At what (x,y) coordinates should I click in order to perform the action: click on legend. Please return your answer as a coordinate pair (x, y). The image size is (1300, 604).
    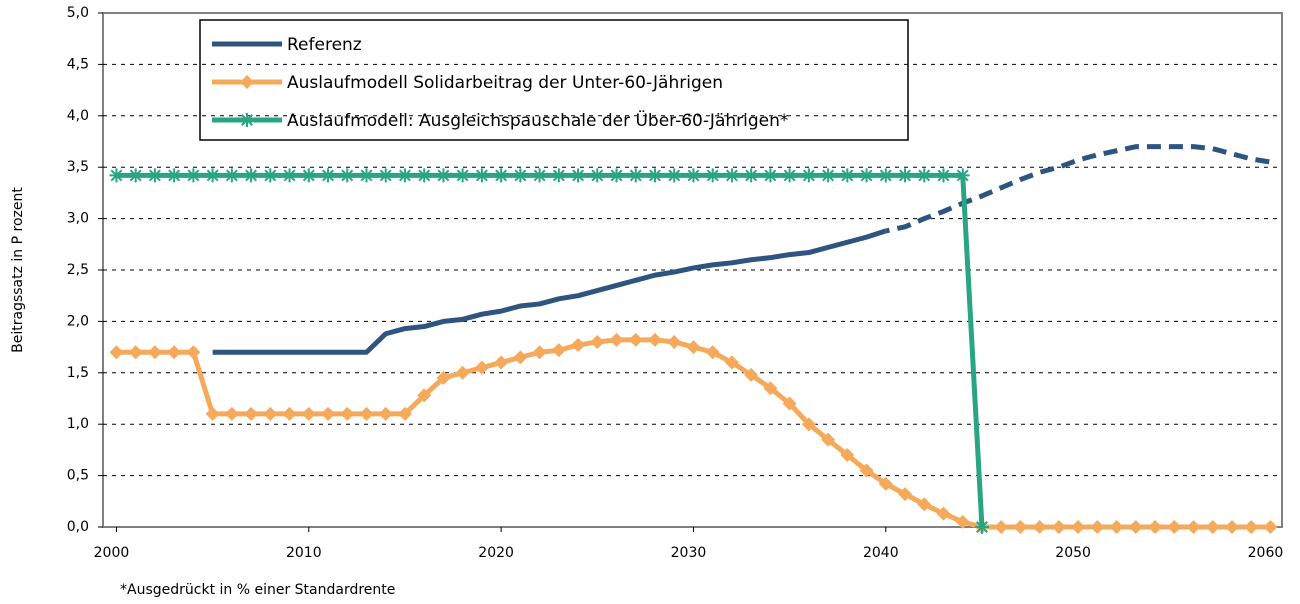
    Looking at the image, I should click on (554, 80).